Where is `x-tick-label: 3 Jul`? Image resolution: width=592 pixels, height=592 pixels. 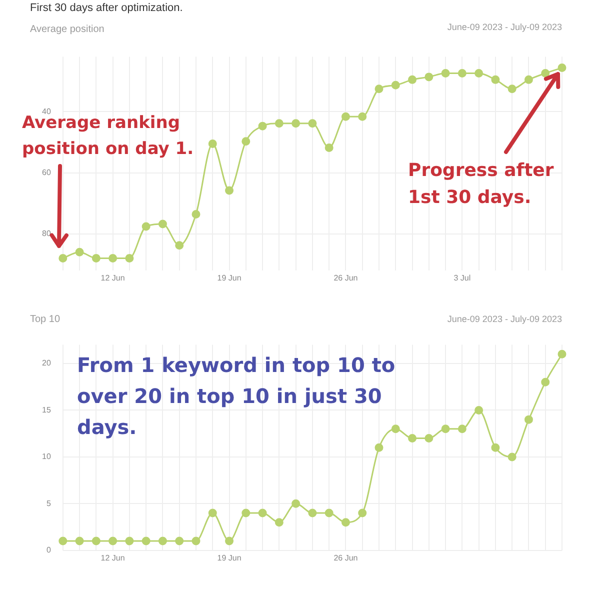
x-tick-label: 3 Jul is located at coordinates (462, 277).